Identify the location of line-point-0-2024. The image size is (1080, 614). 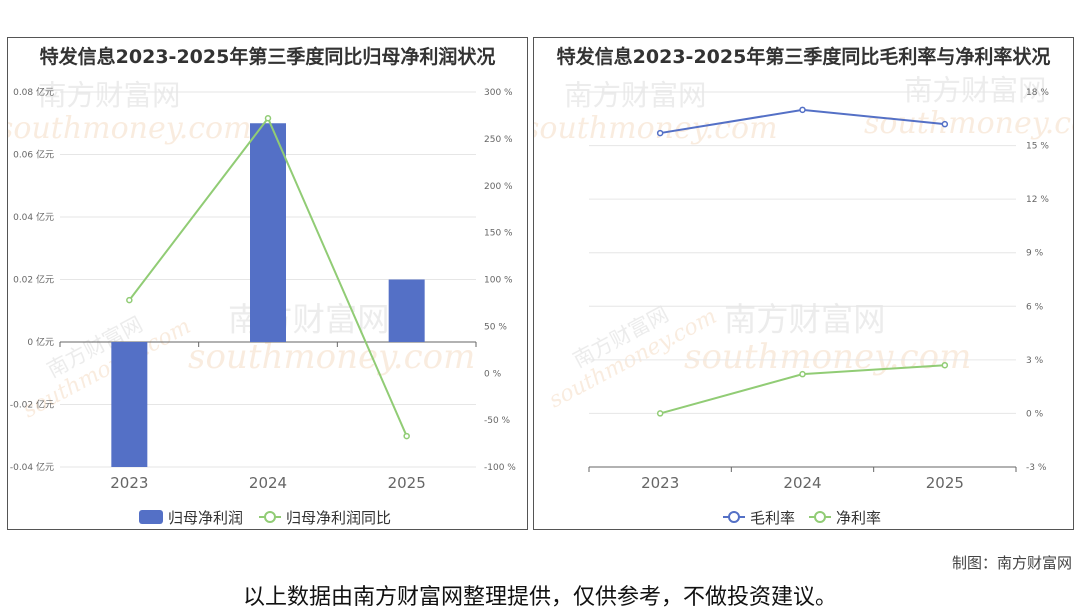
(802, 110).